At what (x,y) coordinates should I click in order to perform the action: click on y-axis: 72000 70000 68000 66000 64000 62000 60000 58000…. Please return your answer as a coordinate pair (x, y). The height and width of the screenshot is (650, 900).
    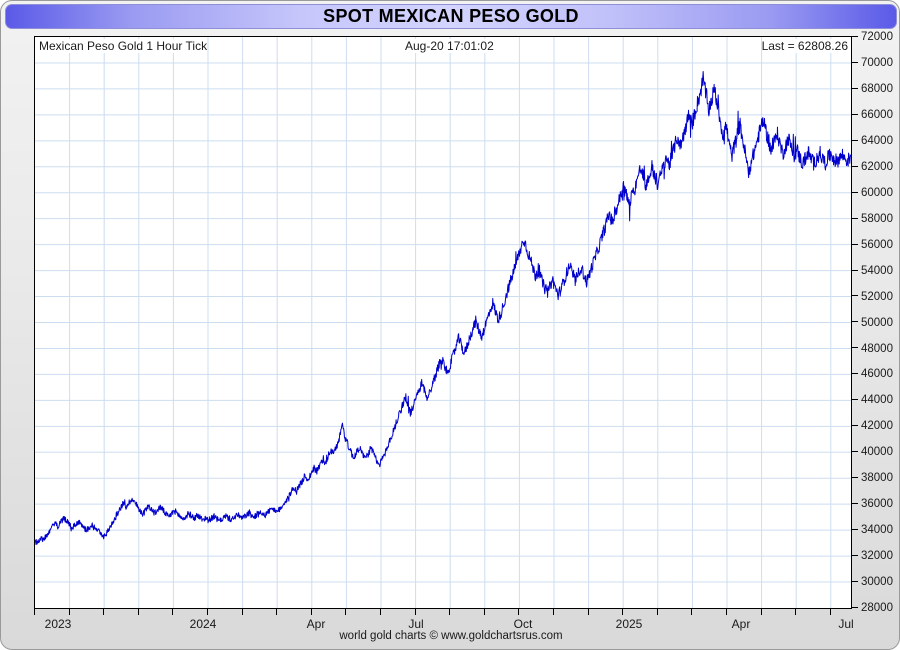
    Looking at the image, I should click on (875, 322).